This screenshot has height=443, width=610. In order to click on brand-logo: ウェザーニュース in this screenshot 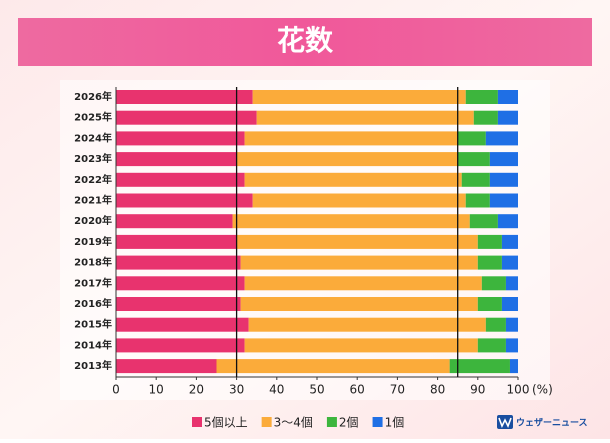, I will do `click(542, 422)`.